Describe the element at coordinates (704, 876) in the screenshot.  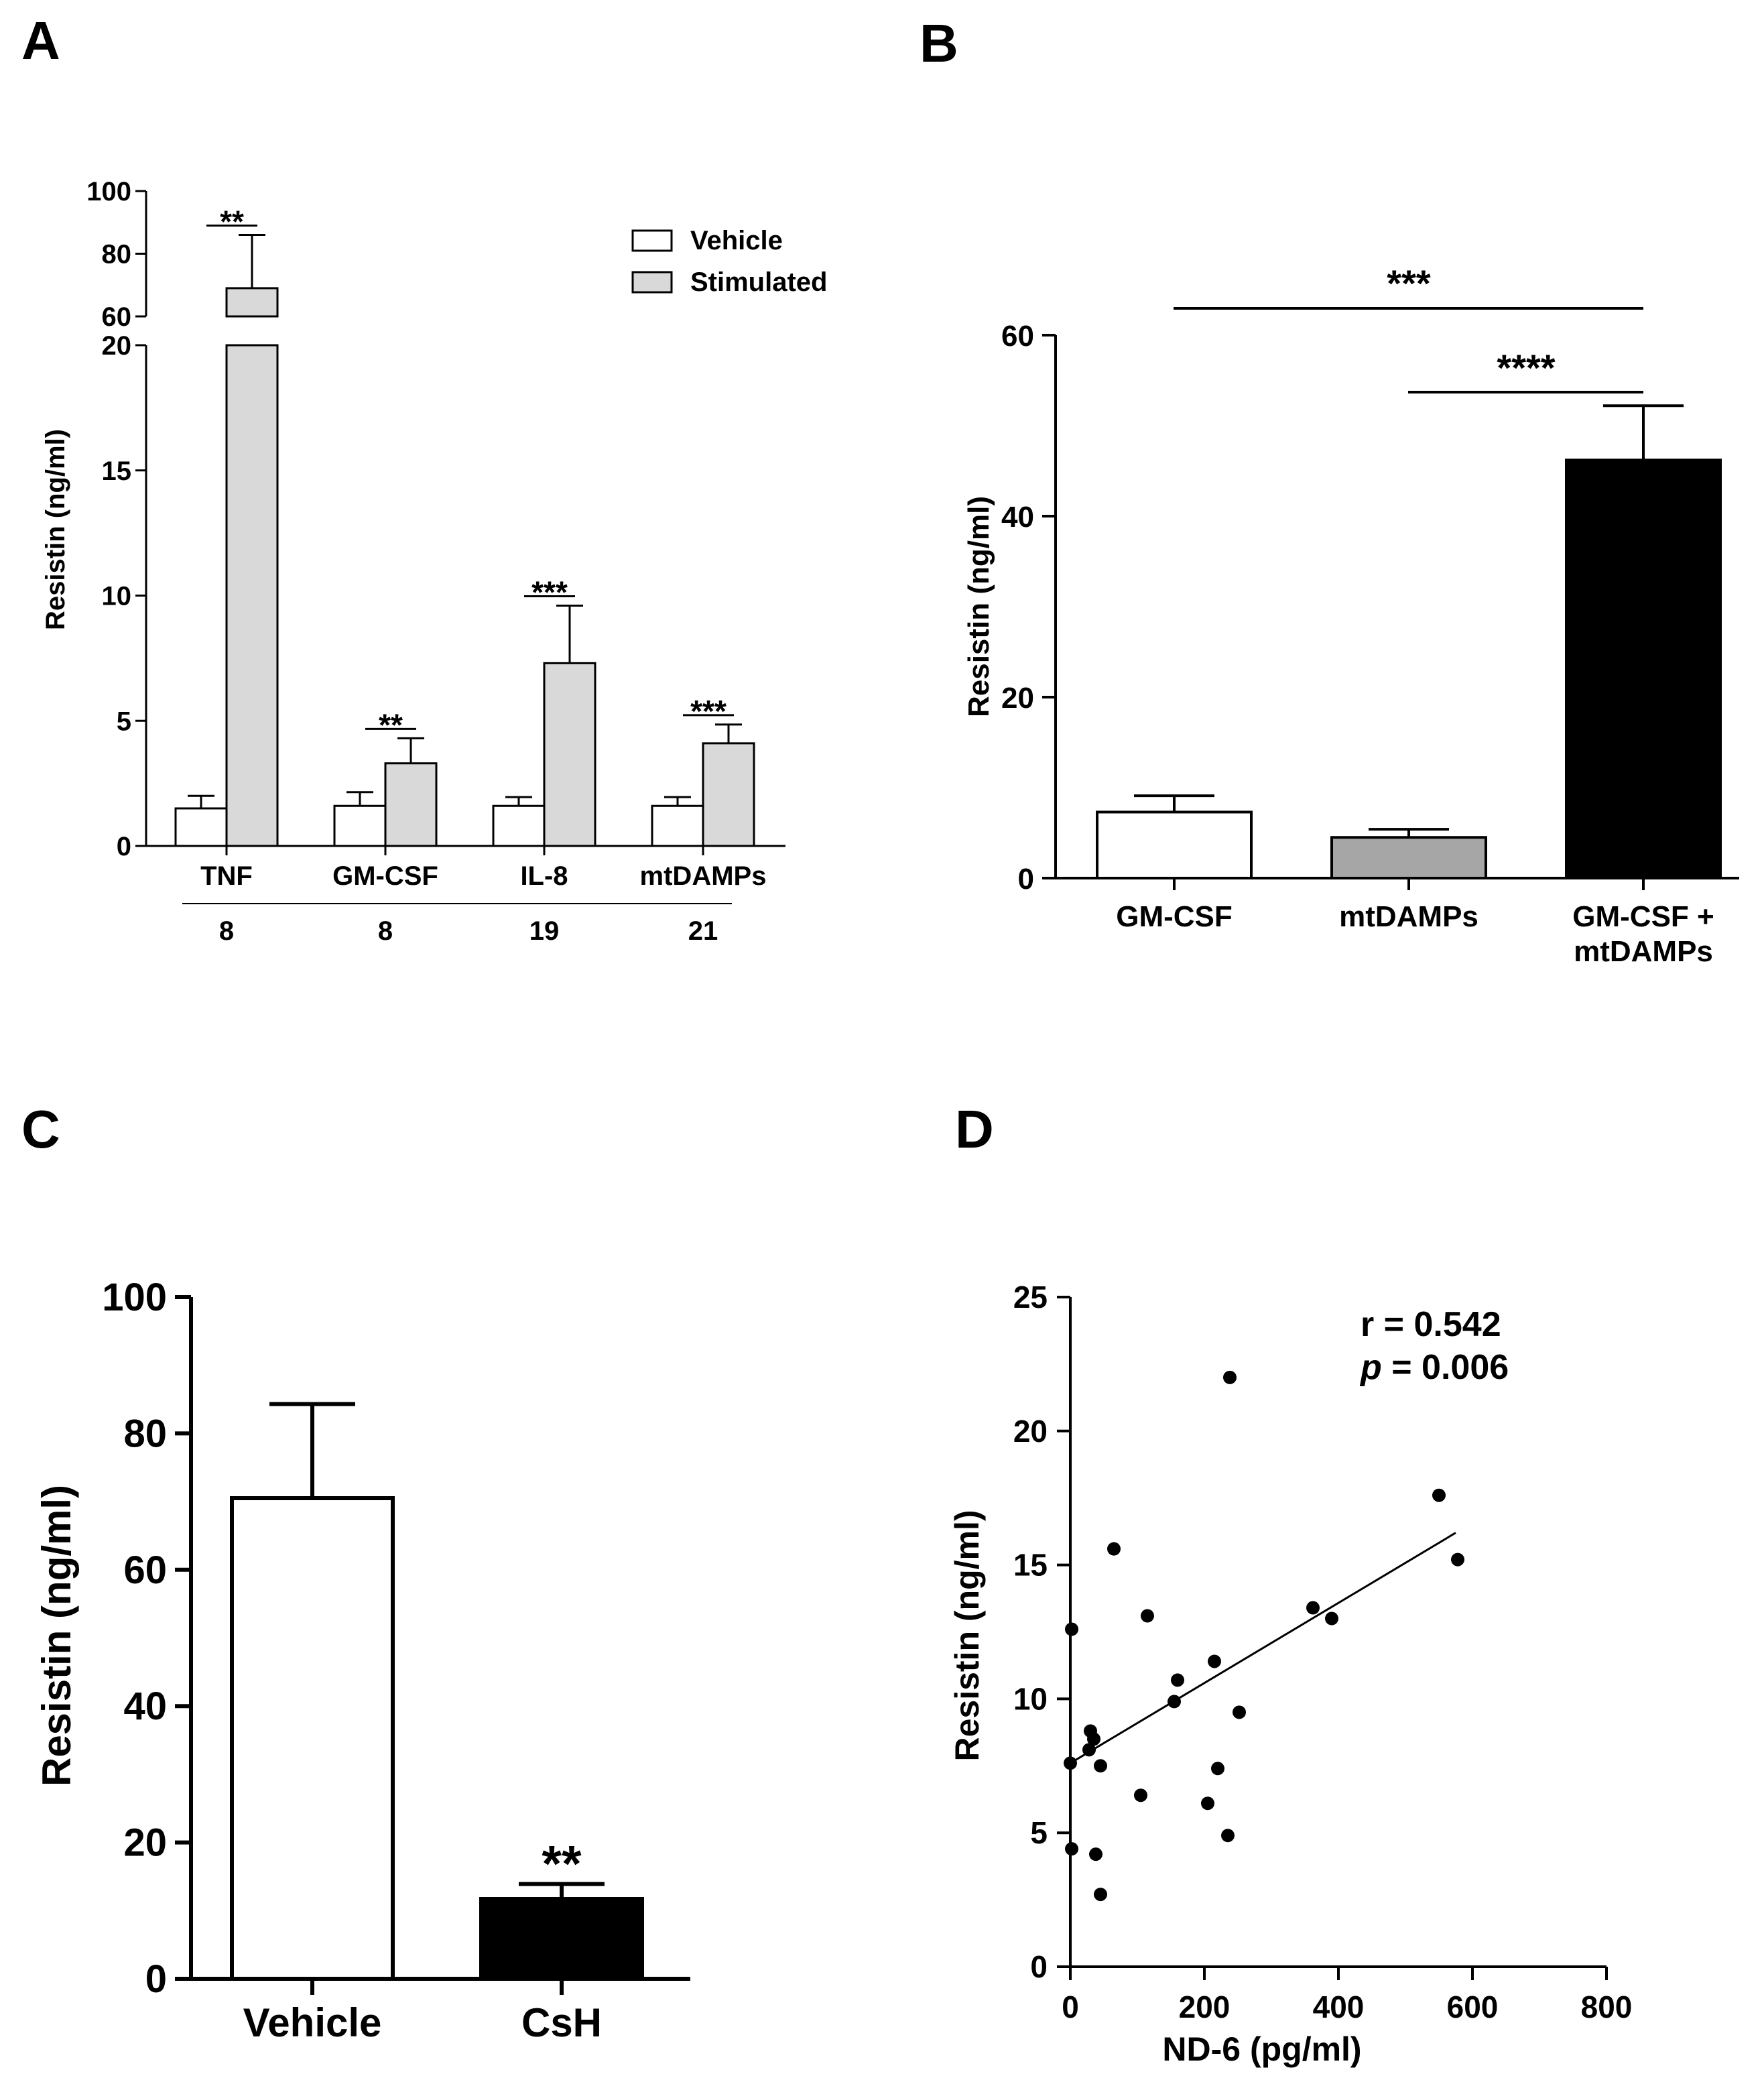
I see `panel-a-category-label: mtDAMPs` at that location.